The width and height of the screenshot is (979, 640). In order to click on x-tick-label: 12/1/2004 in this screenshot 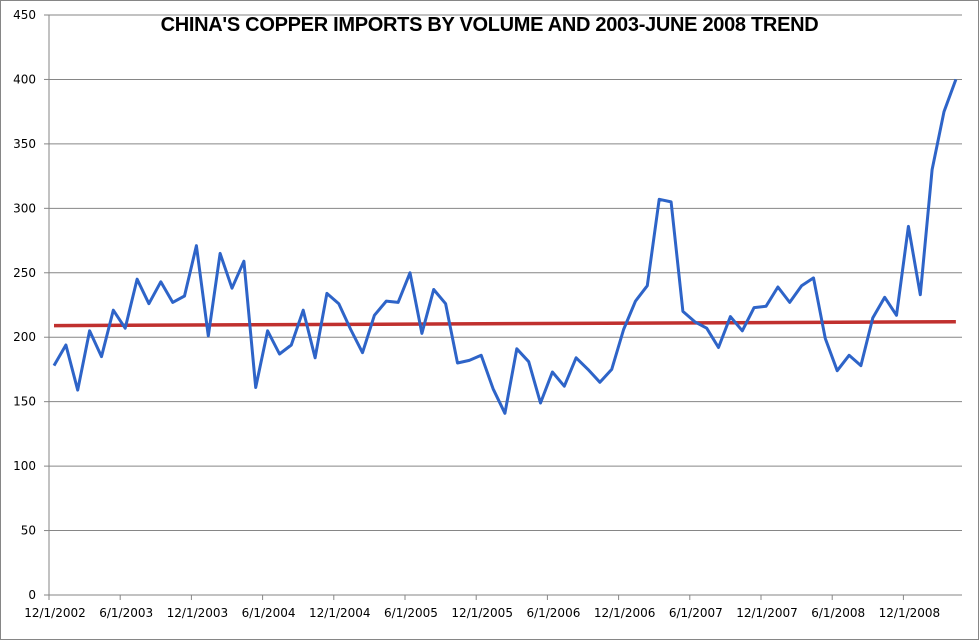, I will do `click(340, 613)`.